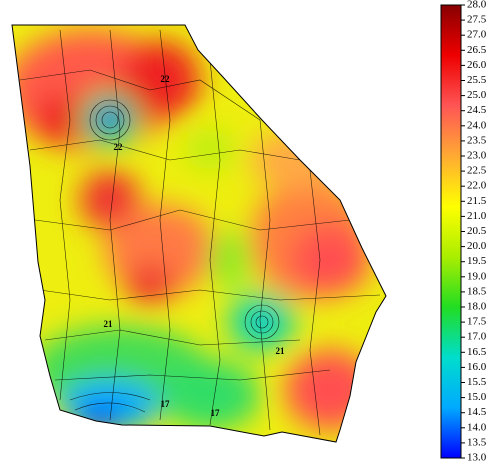 This screenshot has height=470, width=490. I want to click on colorbar, so click(451, 231).